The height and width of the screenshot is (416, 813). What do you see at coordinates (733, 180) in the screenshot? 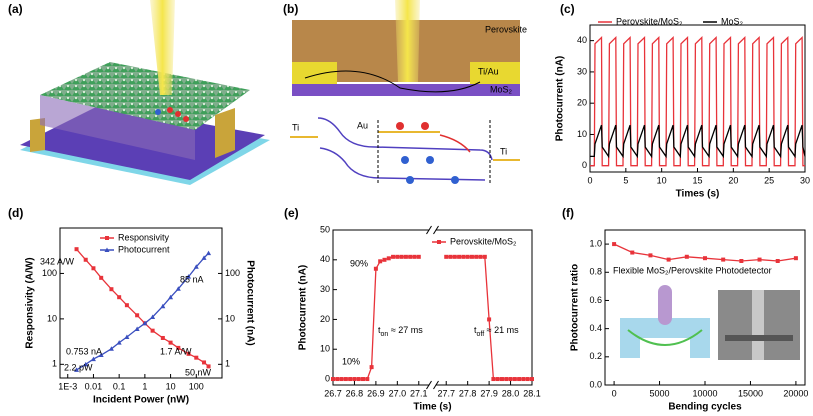
I see `x-tick-label: 20` at bounding box center [733, 180].